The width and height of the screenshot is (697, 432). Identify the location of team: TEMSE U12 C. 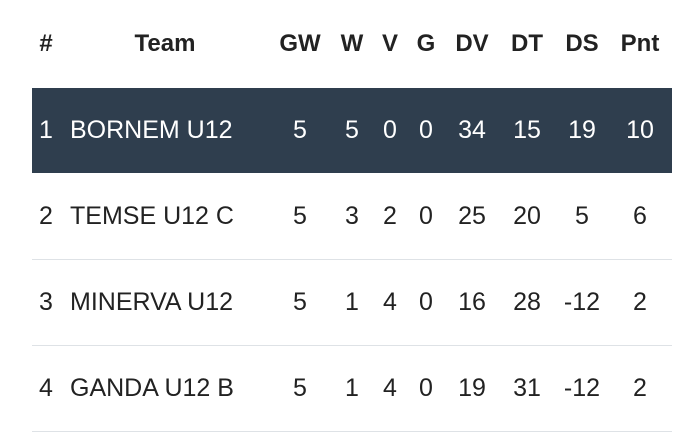
(152, 216).